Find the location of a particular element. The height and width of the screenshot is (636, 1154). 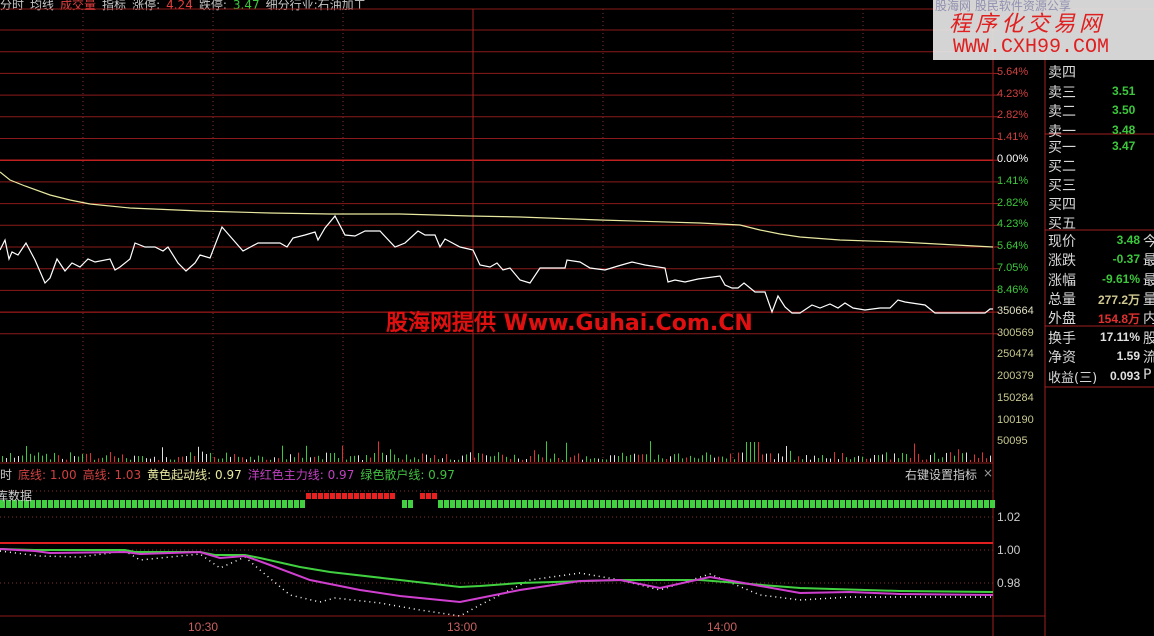

stat-label: 总量 is located at coordinates (1062, 299).